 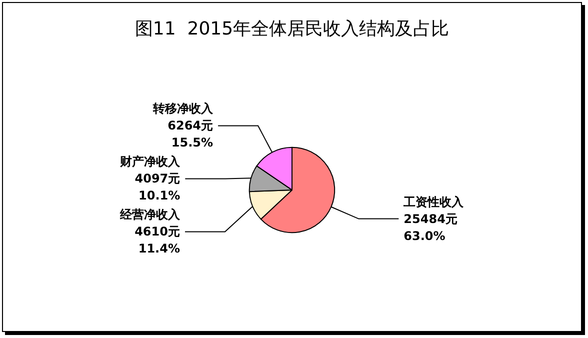 What do you see at coordinates (149, 215) in the screenshot?
I see `slice-label: 经营净收入` at bounding box center [149, 215].